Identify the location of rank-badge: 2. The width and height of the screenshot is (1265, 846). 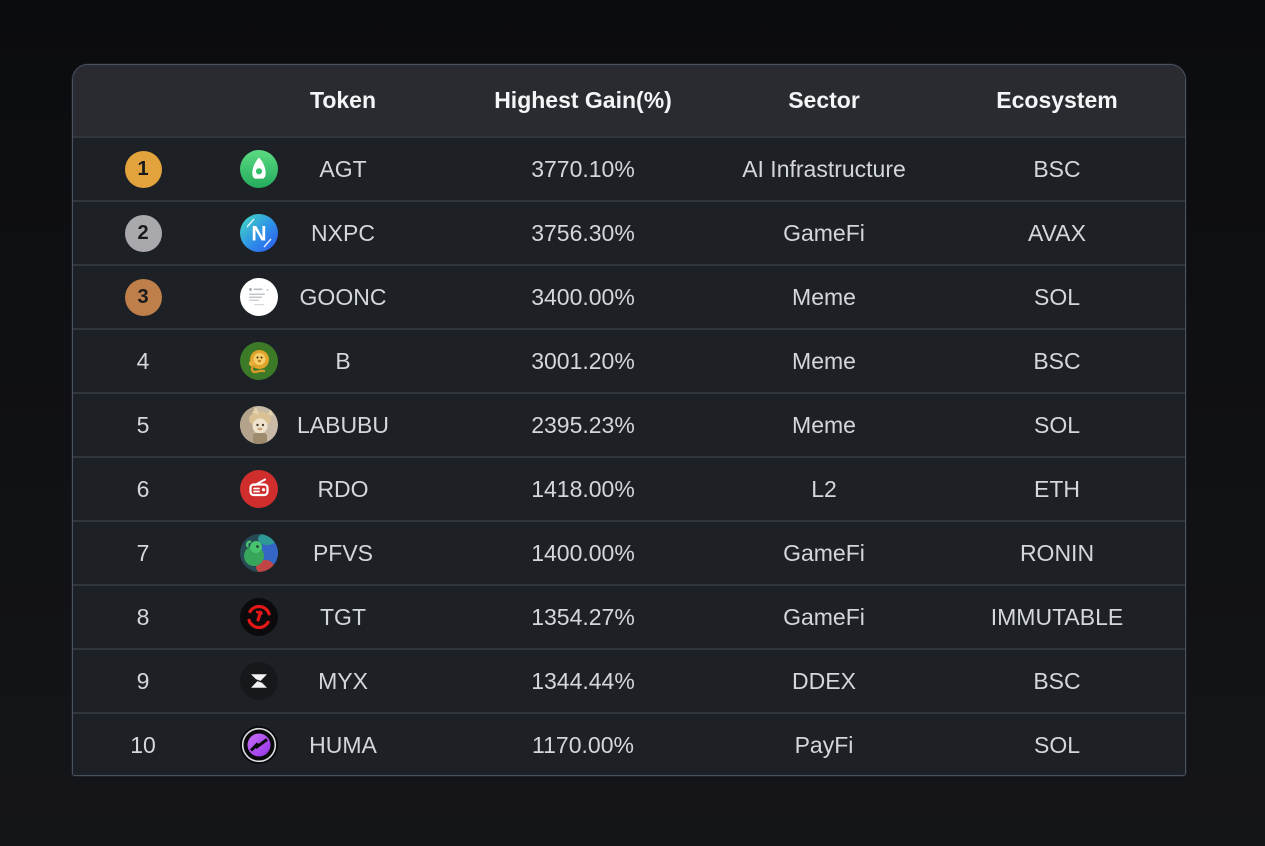
(143, 233).